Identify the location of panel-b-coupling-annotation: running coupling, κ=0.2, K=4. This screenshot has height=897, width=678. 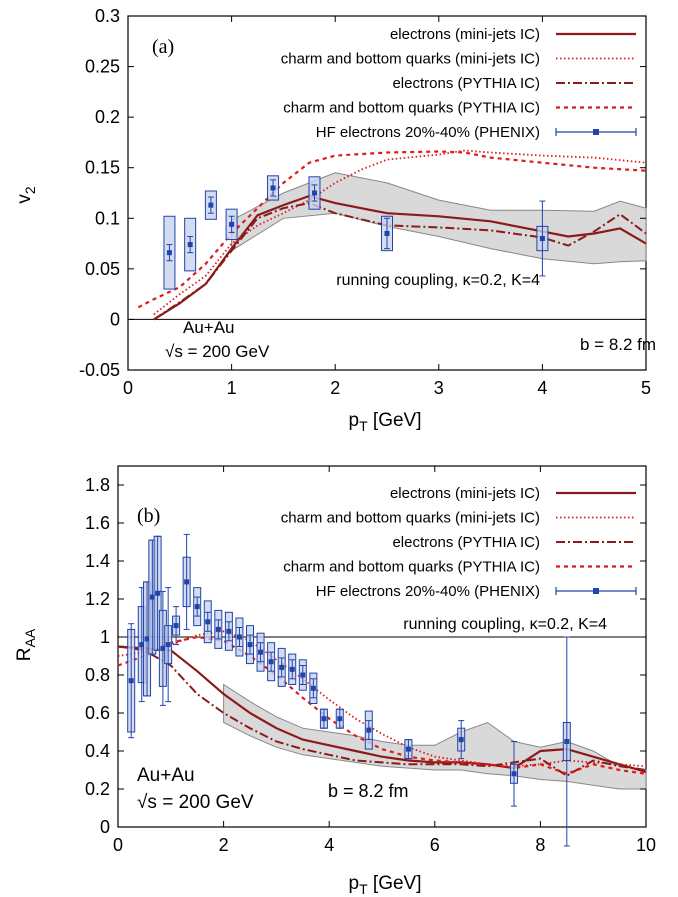
(505, 624).